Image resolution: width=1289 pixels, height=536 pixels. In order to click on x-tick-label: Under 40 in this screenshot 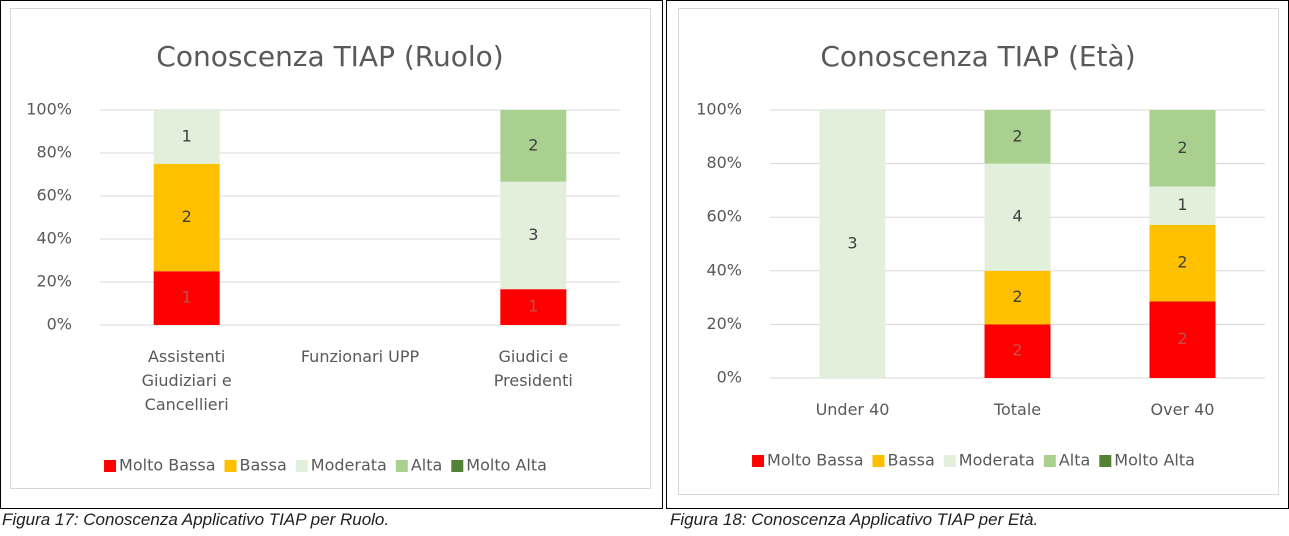, I will do `click(852, 409)`.